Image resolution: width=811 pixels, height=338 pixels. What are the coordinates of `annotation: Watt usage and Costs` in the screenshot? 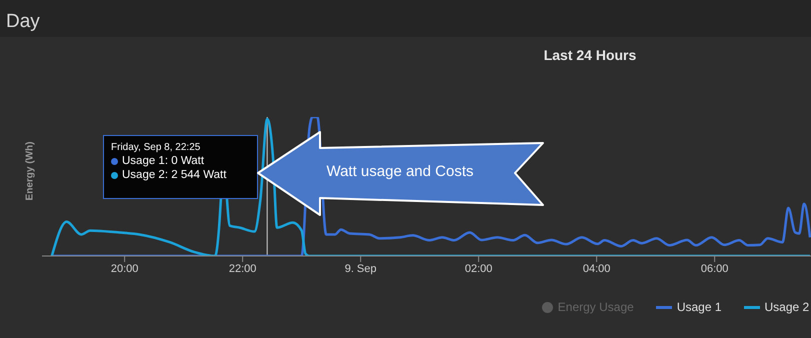 It's located at (400, 171).